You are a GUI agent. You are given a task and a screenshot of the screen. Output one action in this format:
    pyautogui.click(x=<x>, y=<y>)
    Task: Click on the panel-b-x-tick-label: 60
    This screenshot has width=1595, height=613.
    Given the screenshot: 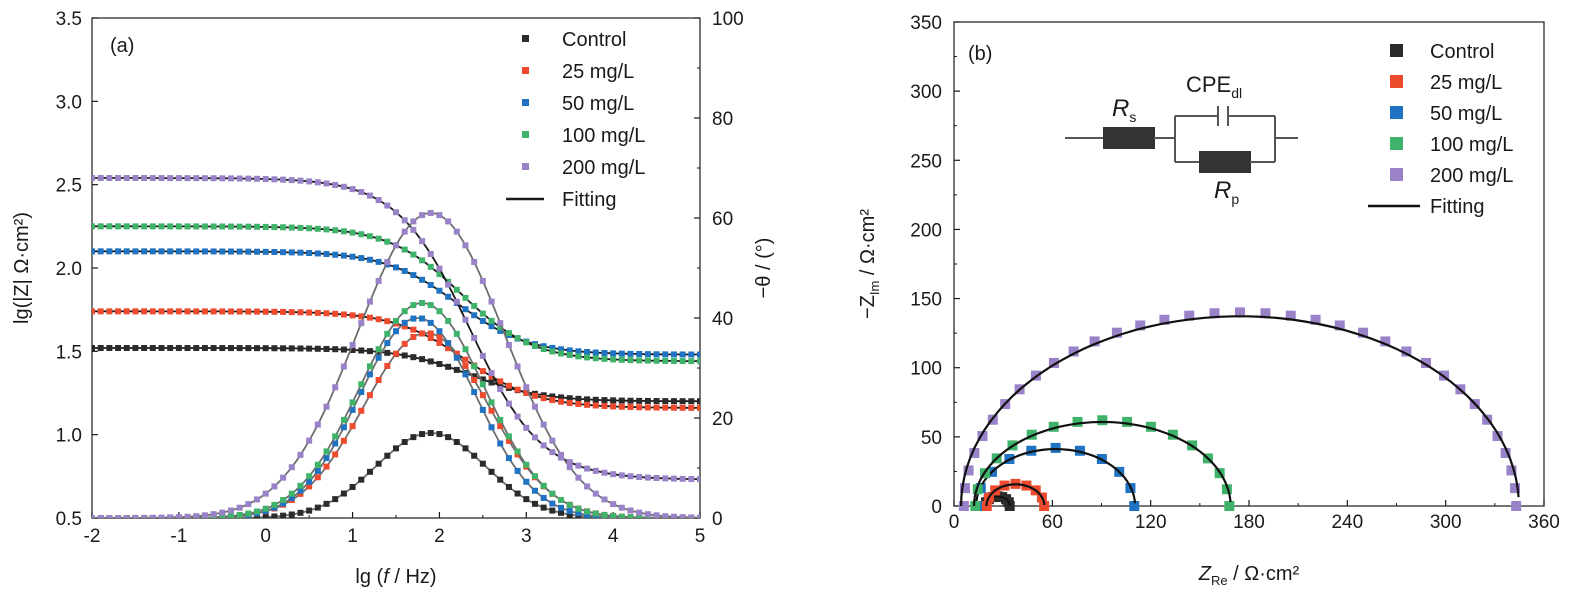 What is the action you would take?
    pyautogui.click(x=1052, y=522)
    